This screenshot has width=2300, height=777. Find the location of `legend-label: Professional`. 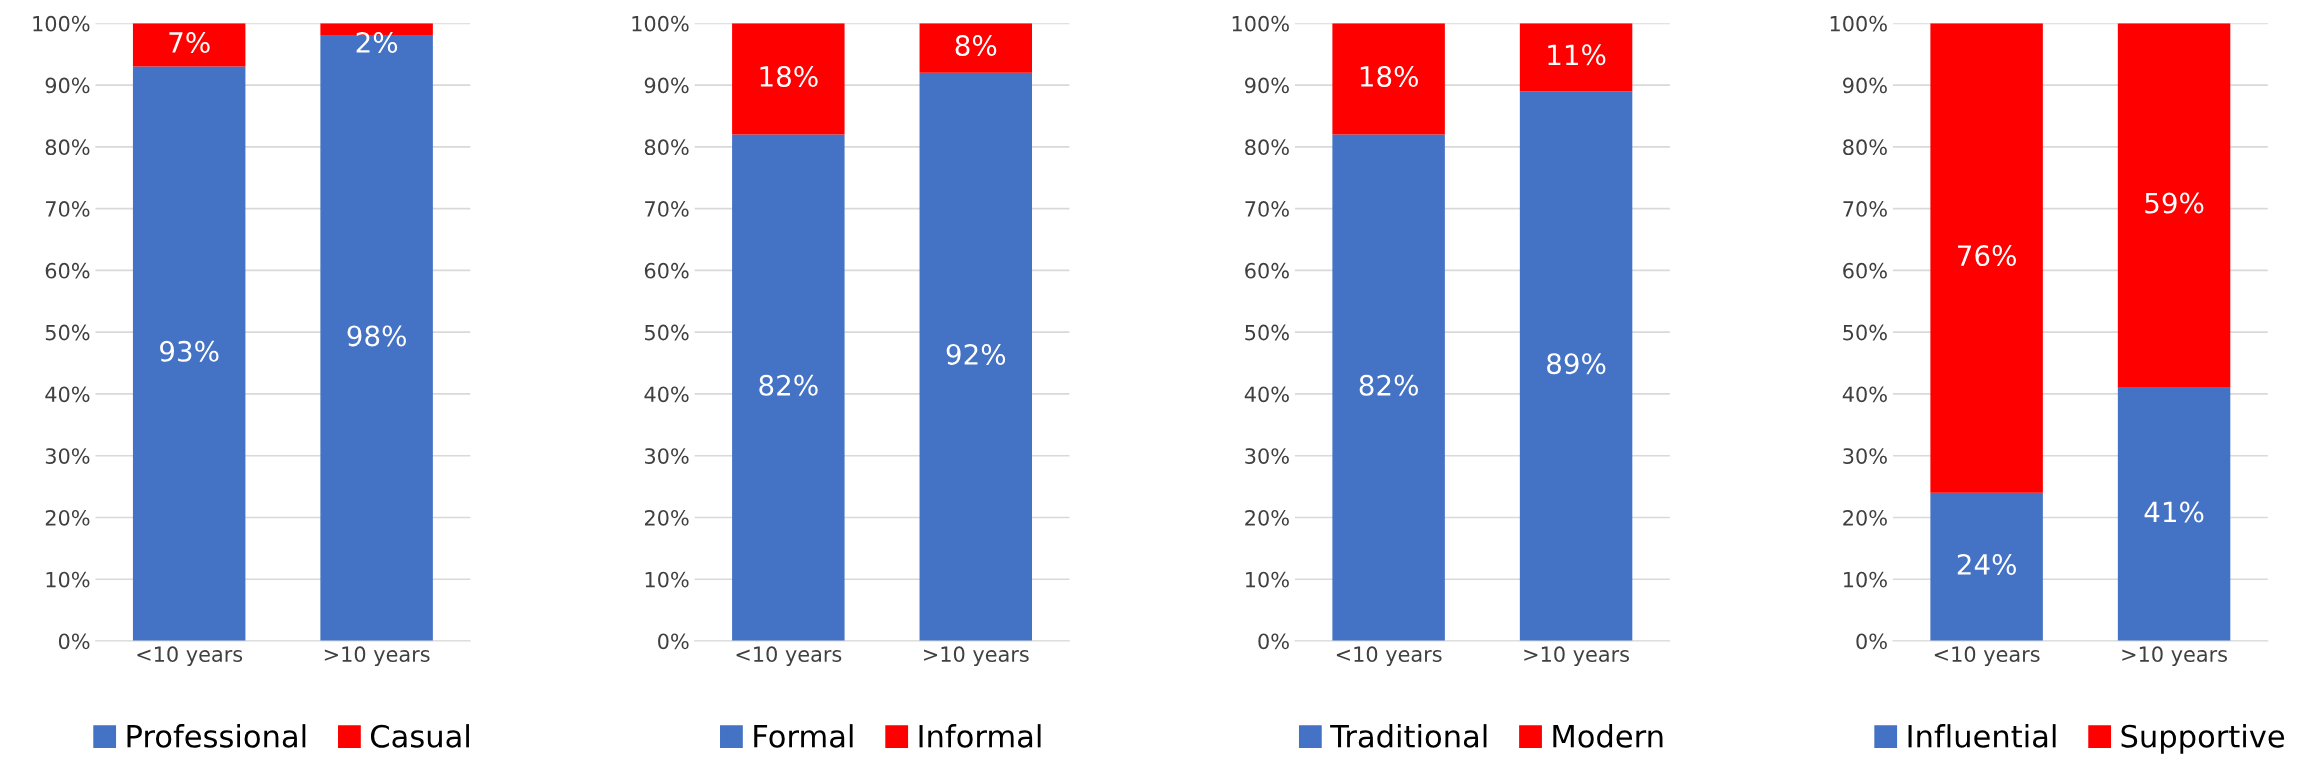

legend-label: Professional is located at coordinates (216, 736).